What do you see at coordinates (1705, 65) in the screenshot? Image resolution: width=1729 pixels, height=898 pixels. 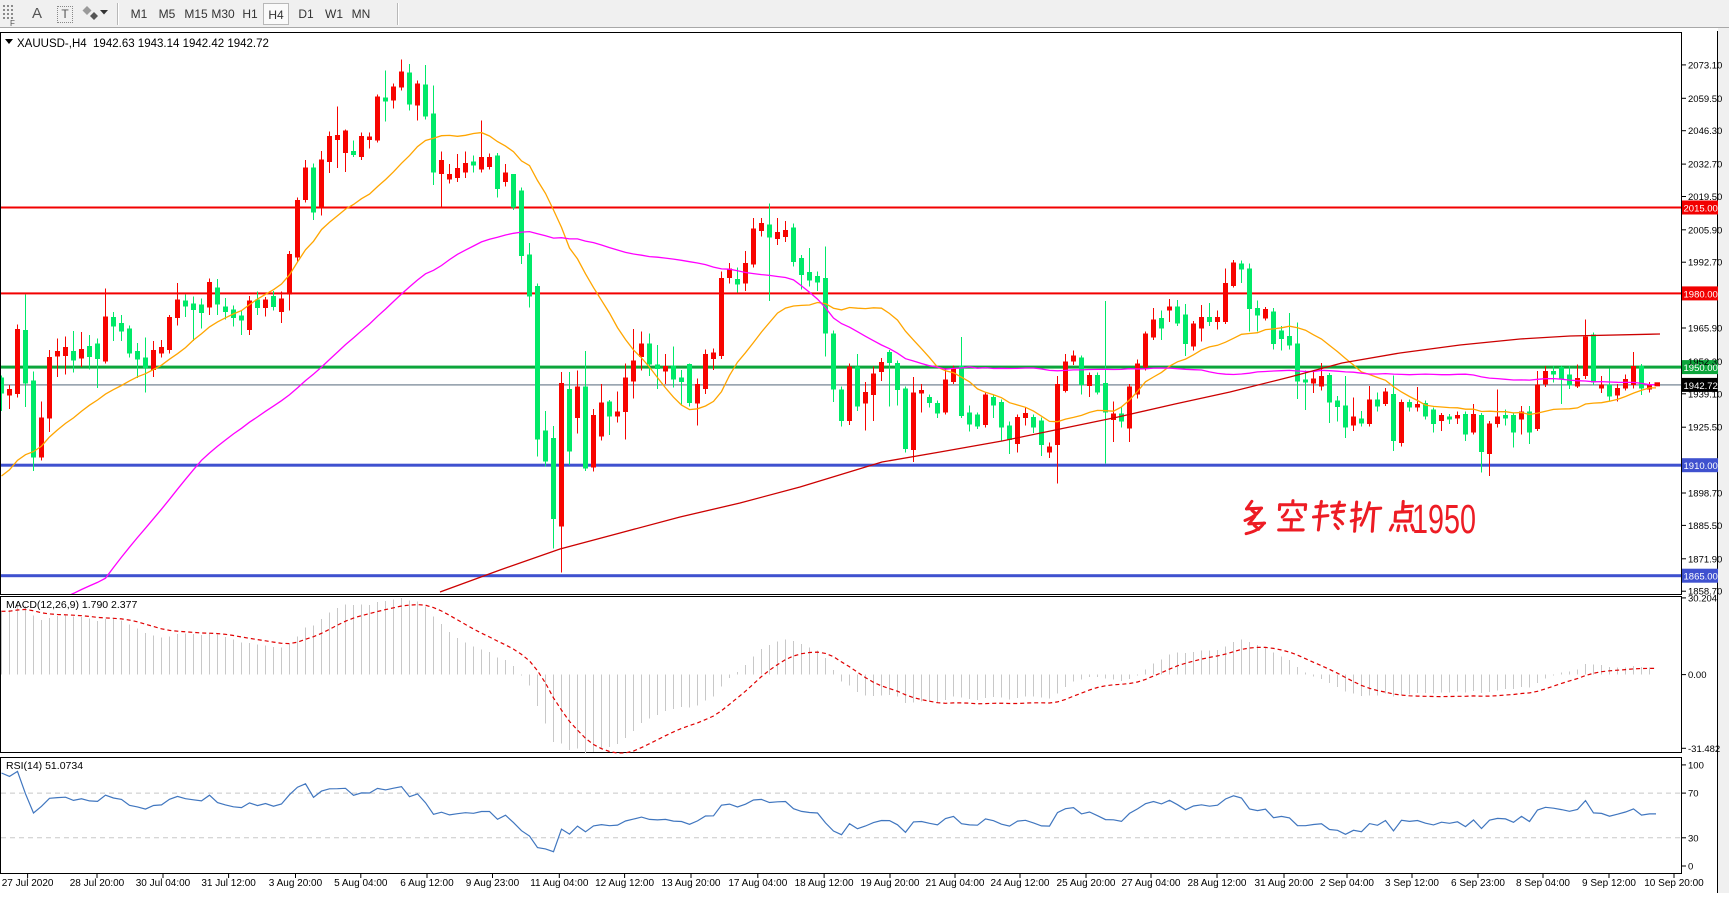 I see `svg-text: 2073.10` at bounding box center [1705, 65].